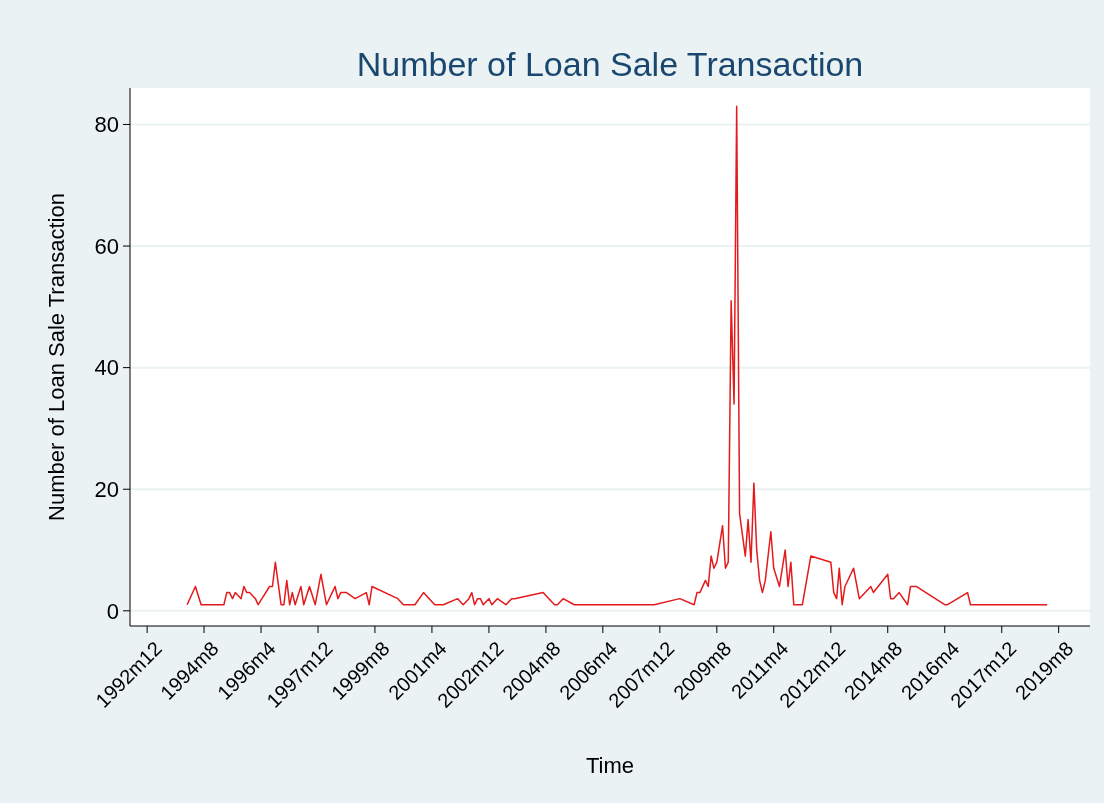 Image resolution: width=1104 pixels, height=803 pixels. Describe the element at coordinates (106, 246) in the screenshot. I see `y-tick-label: 60` at that location.